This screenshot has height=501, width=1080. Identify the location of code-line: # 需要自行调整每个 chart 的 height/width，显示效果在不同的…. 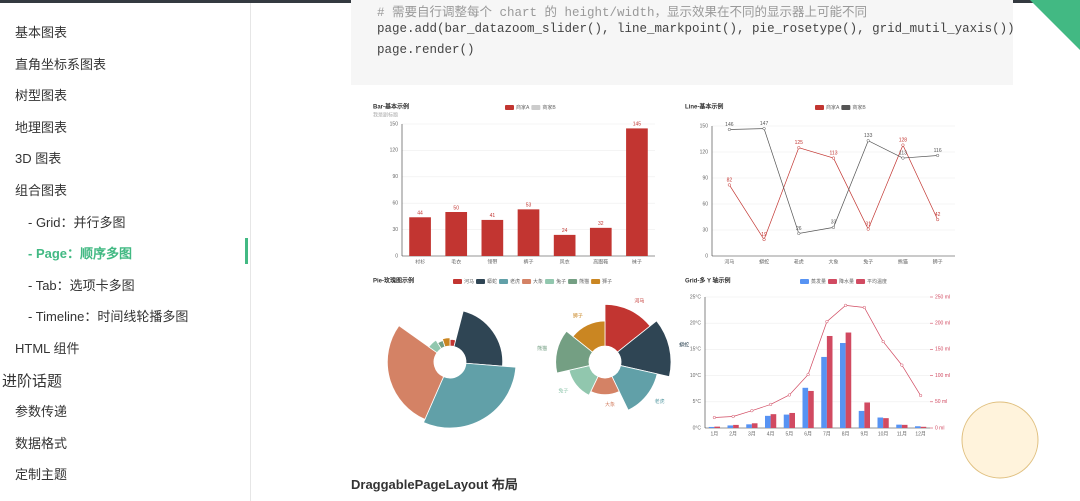
(622, 13).